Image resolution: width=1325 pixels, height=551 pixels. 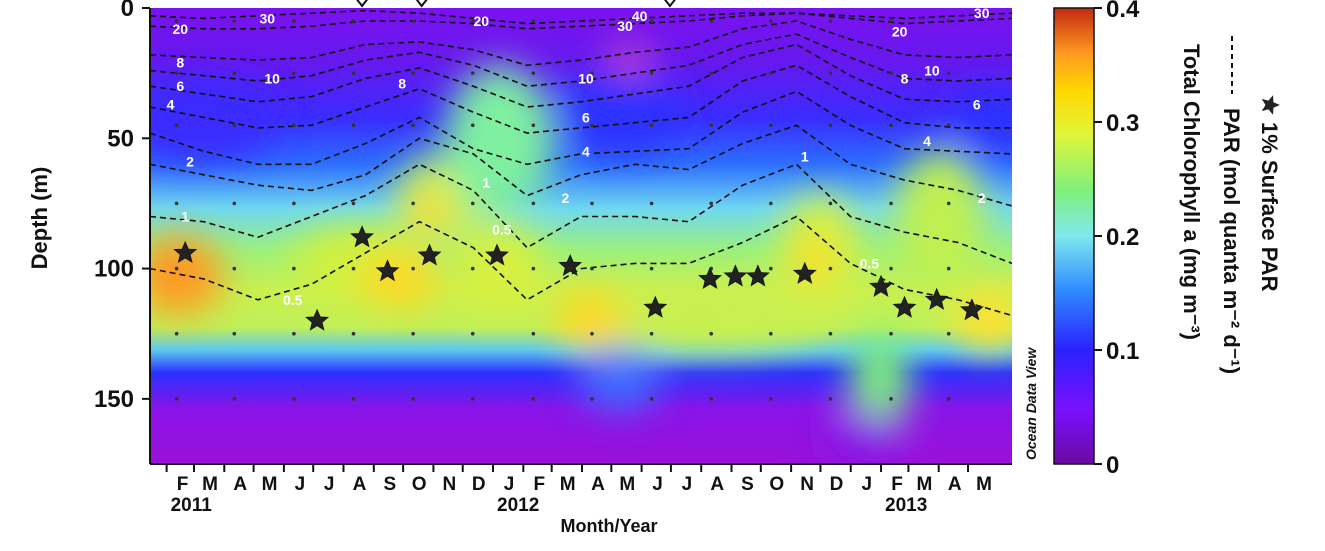 I want to click on contour-label: 10, so click(x=586, y=78).